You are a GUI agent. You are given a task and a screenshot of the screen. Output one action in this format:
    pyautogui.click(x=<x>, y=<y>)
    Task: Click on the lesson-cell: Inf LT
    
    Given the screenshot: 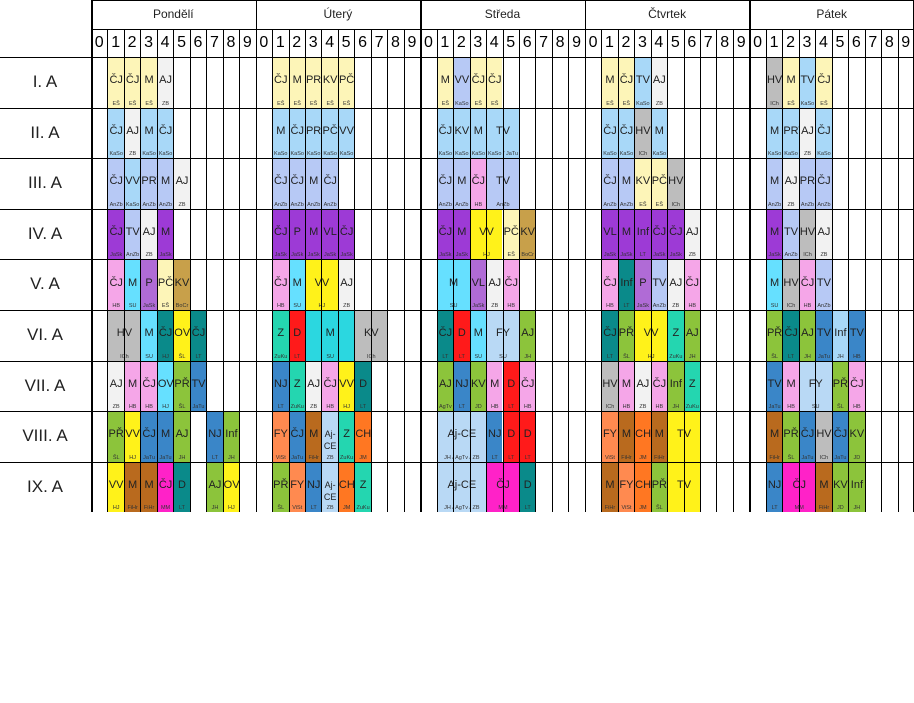 What is the action you would take?
    pyautogui.click(x=626, y=285)
    